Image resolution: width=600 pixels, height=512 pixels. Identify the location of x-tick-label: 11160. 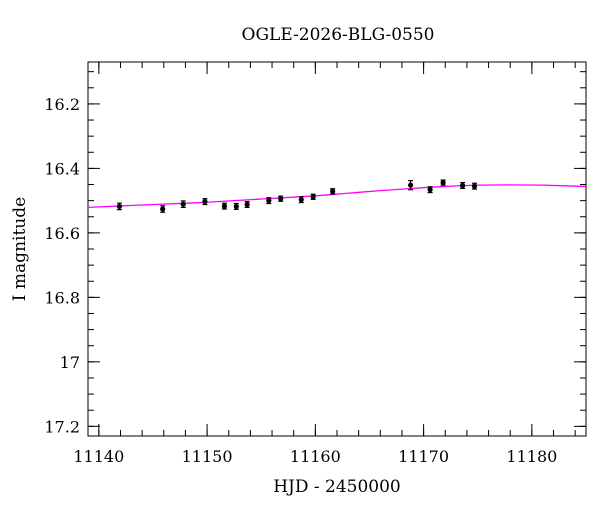
(315, 456).